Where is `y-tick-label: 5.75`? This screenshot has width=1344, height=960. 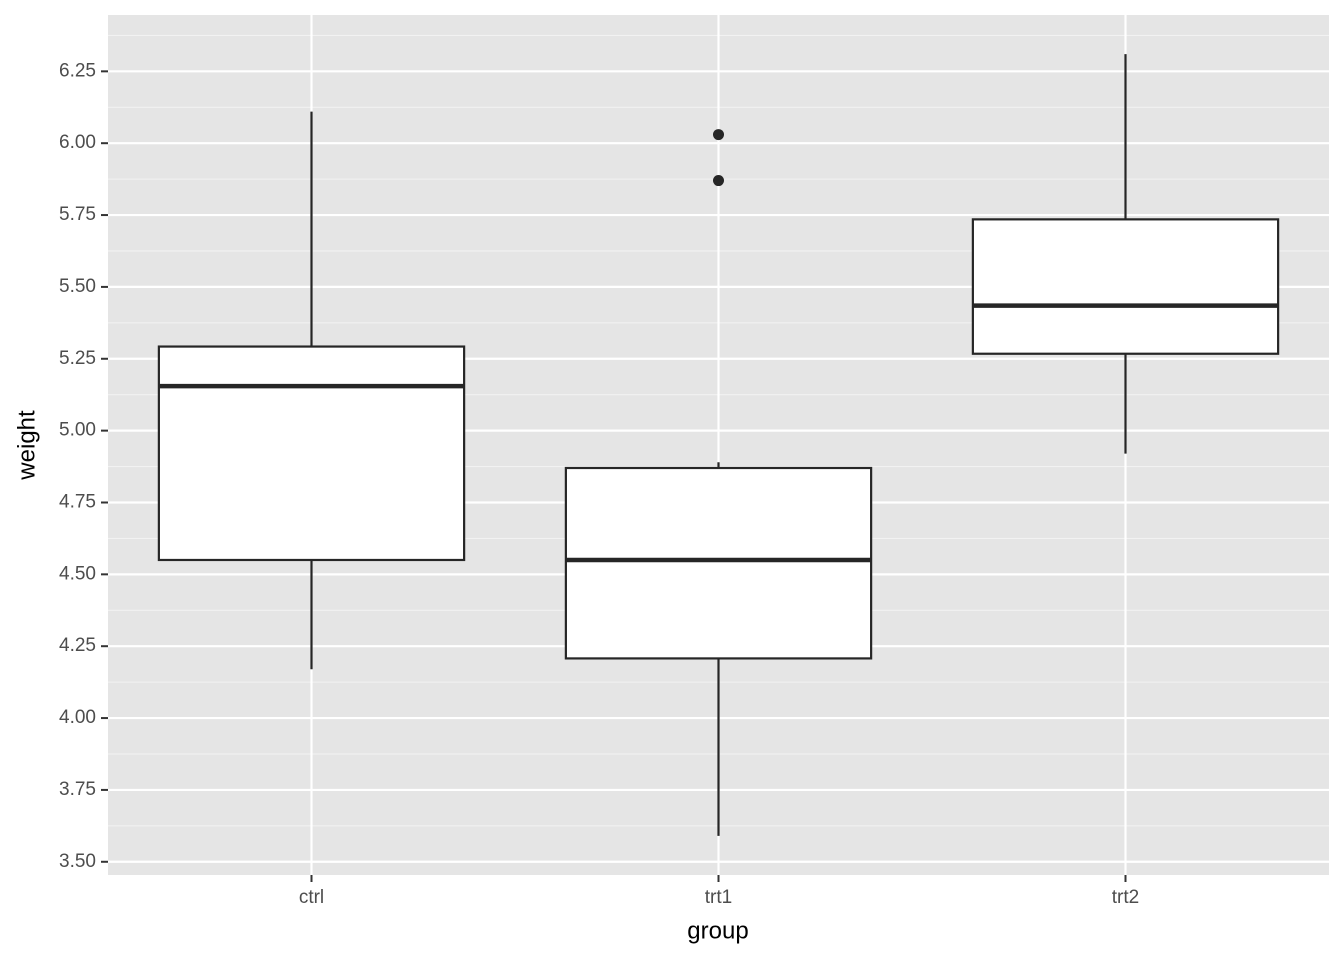 y-tick-label: 5.75 is located at coordinates (77, 214).